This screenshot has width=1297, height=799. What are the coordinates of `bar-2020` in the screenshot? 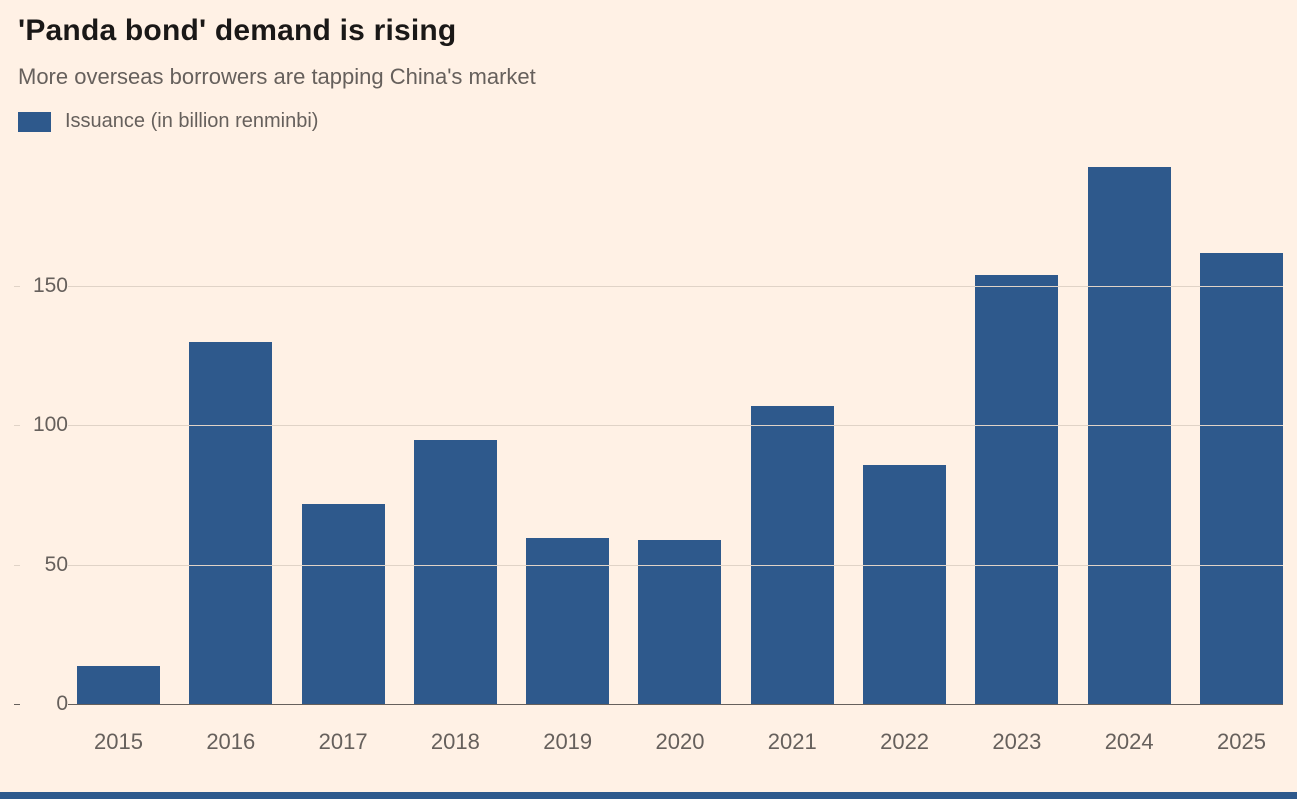 It's located at (680, 622).